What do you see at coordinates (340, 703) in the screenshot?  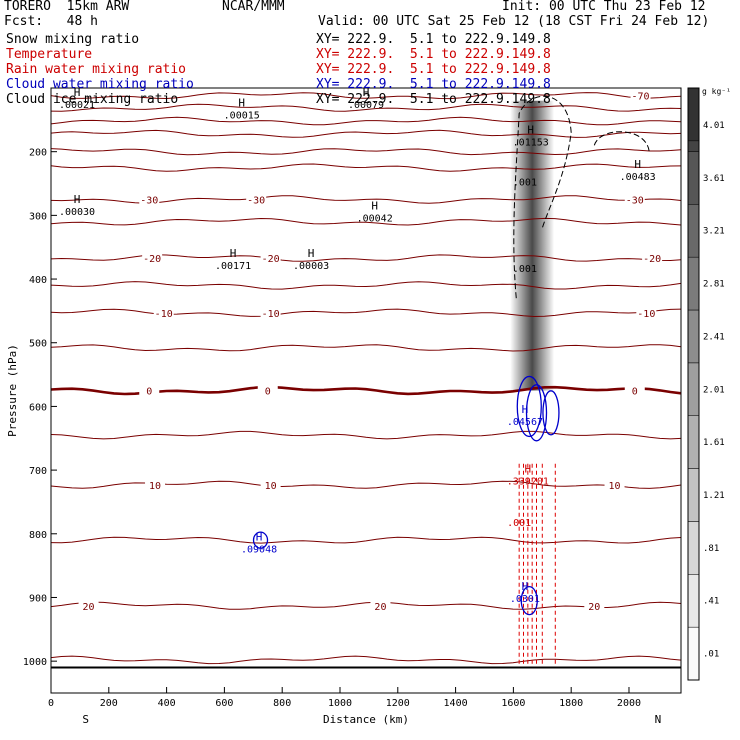 I see `x-tick-label: 1000` at bounding box center [340, 703].